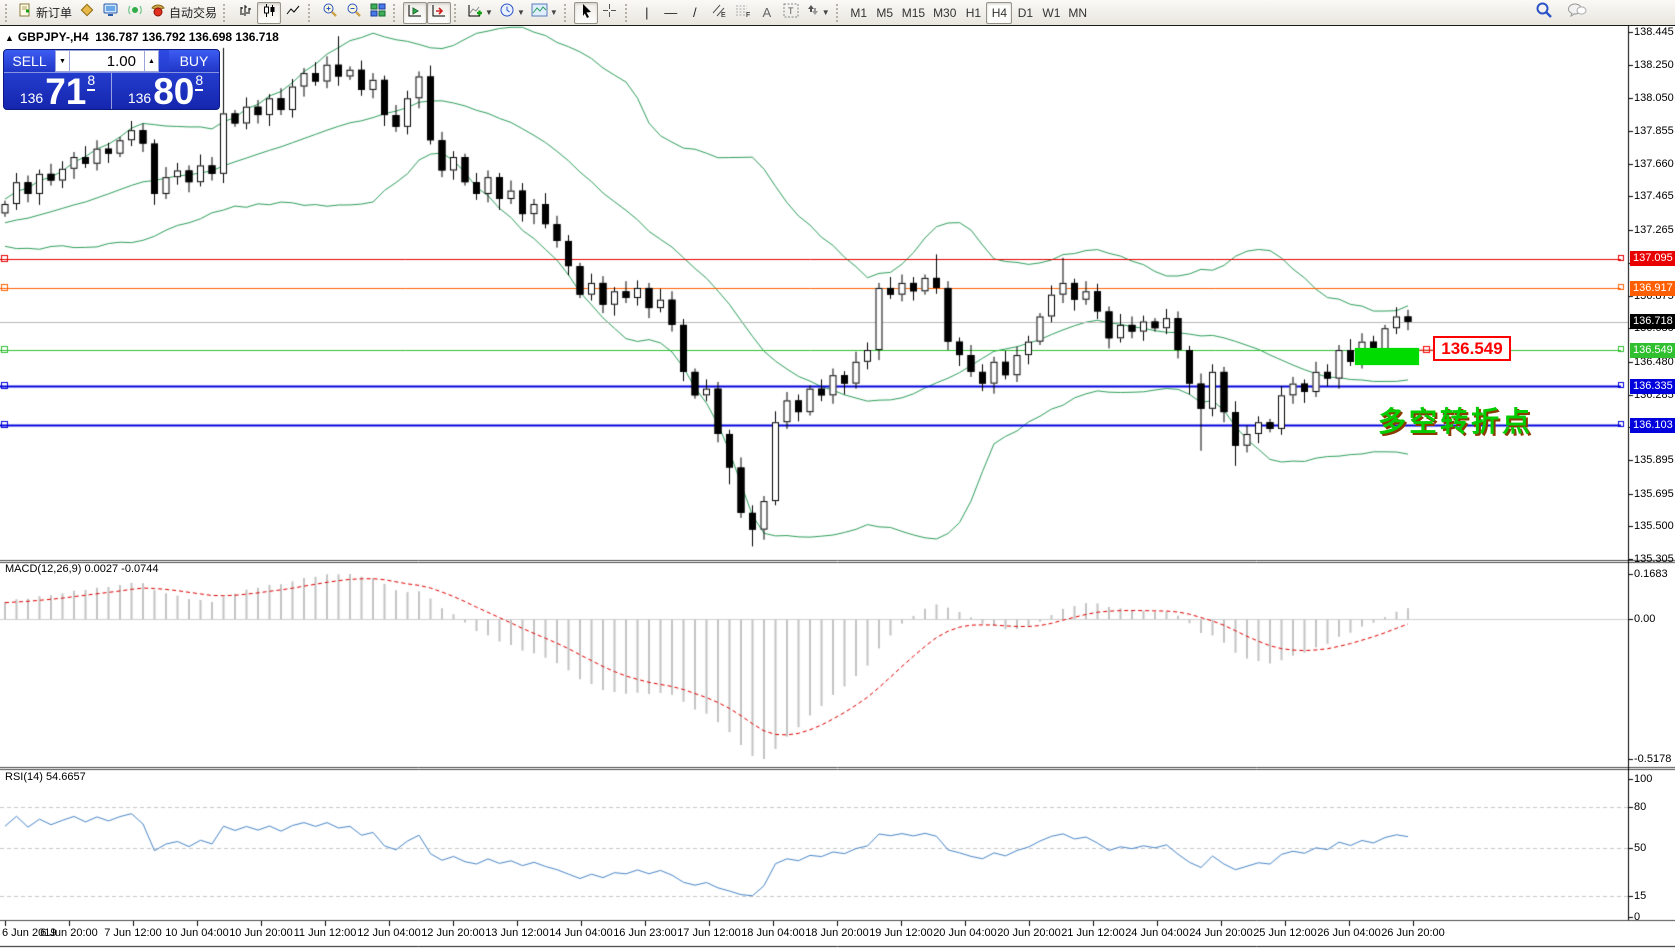 The width and height of the screenshot is (1675, 948). Describe the element at coordinates (199, 81) in the screenshot. I see `buy-price-sup: 8` at that location.